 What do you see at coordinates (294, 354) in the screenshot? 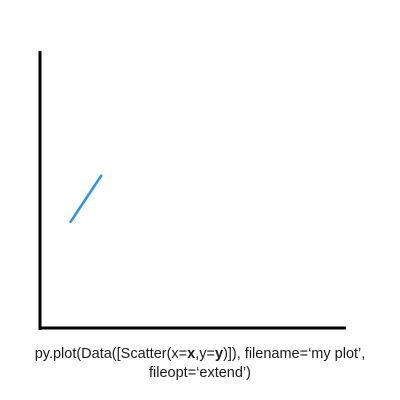
I see `caption-code-suffix: )]), filename=‘my plot’,` at bounding box center [294, 354].